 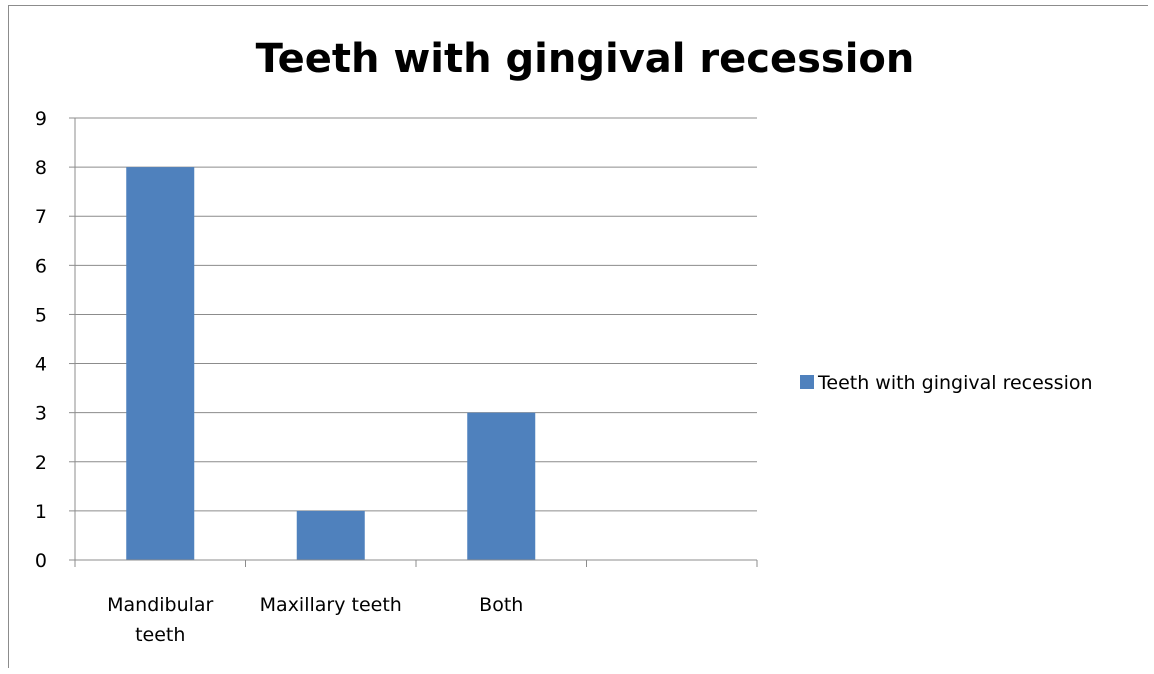 I want to click on x-tick-label: Both, so click(x=501, y=605).